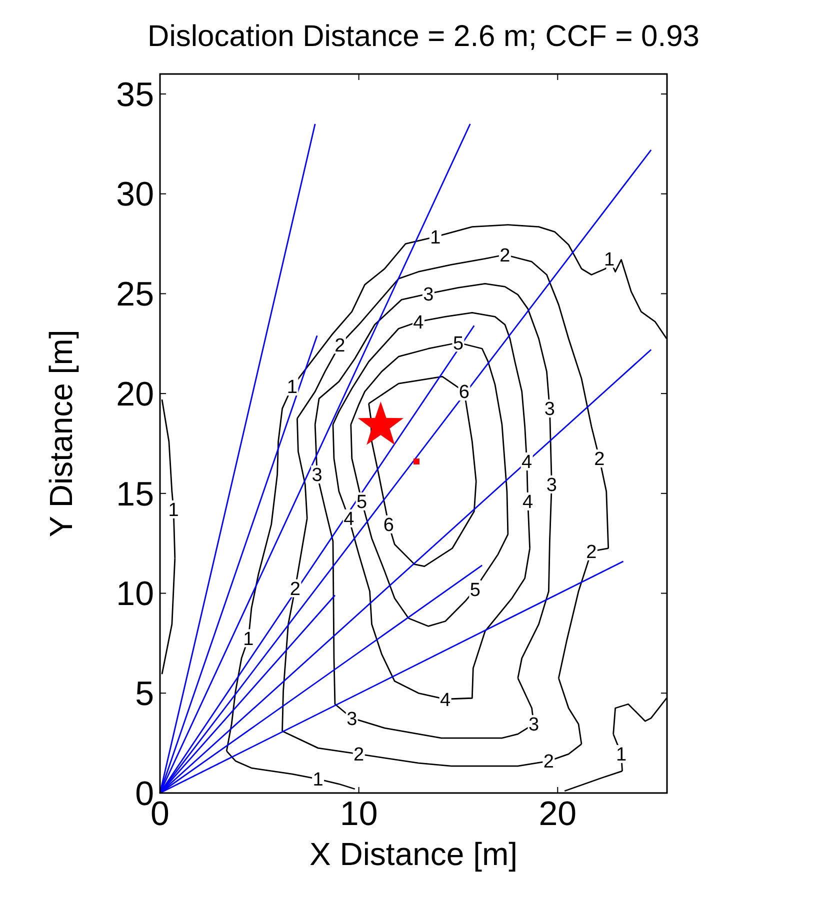  I want to click on y-tick-label: 35, so click(135, 95).